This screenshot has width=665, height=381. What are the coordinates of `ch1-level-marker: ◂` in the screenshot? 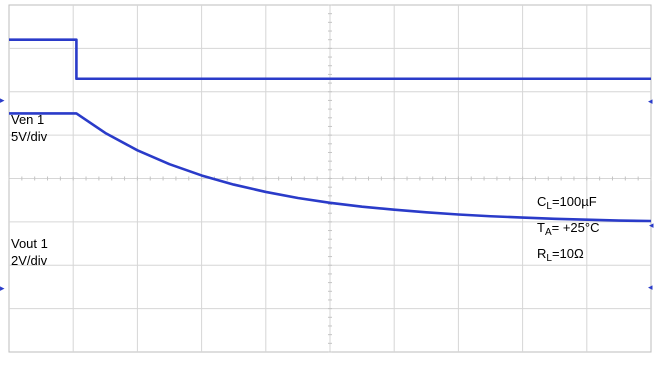 It's located at (650, 287).